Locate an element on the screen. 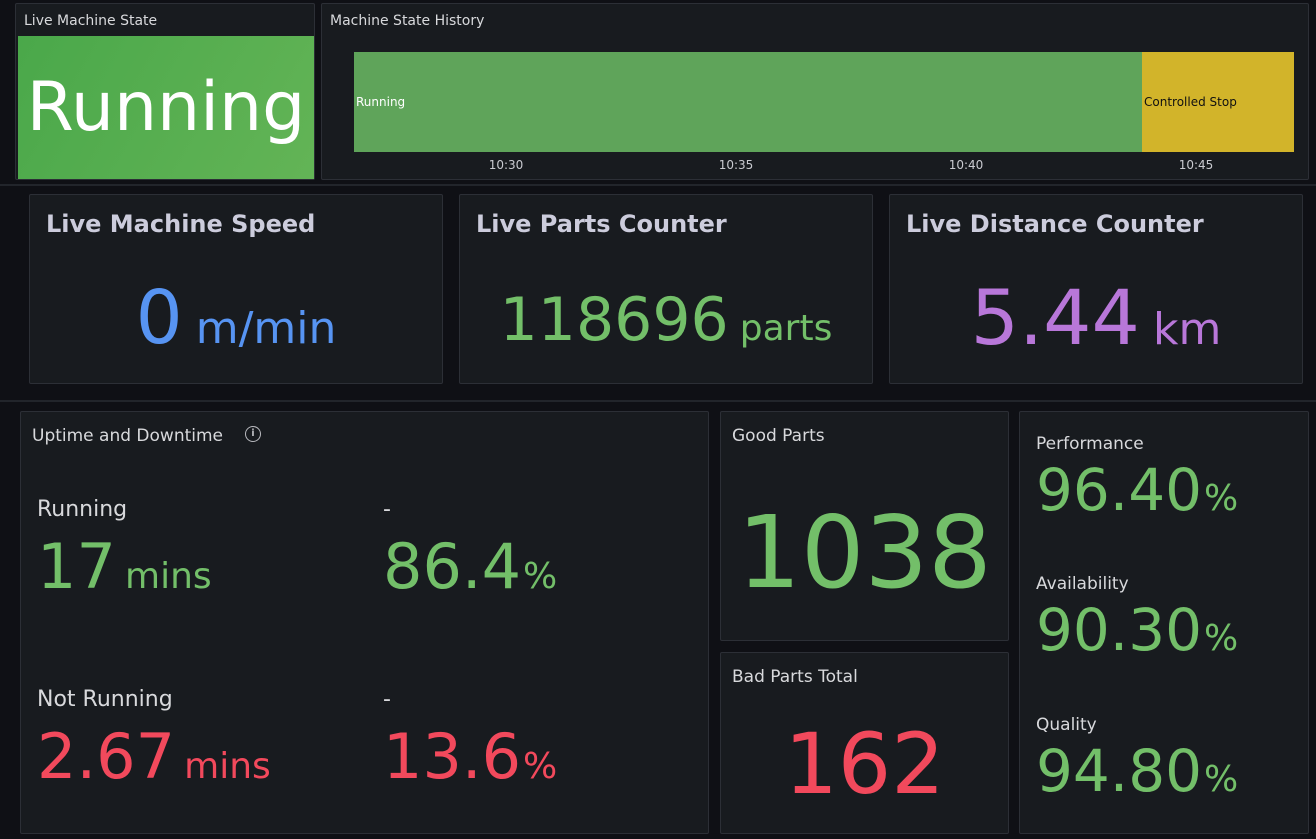  live-distance-counter-panel: Live Distance Counter 5.44 km is located at coordinates (1096, 289).